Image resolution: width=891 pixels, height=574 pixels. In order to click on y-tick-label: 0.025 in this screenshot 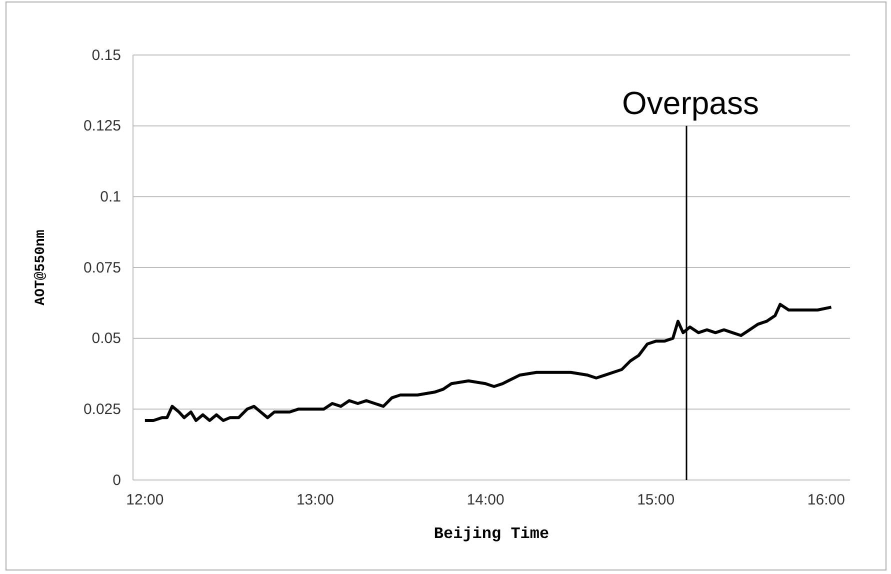, I will do `click(102, 409)`.